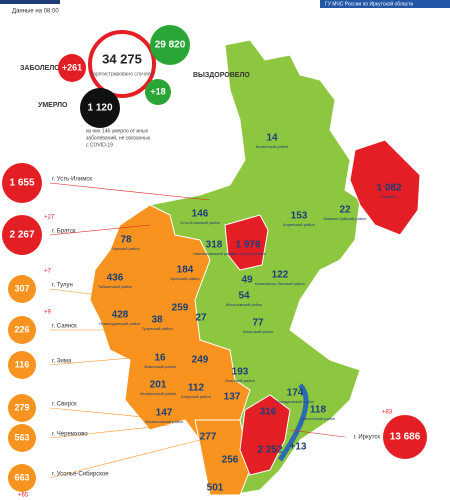  Describe the element at coordinates (160, 358) in the screenshot. I see `district-value: 16` at that location.